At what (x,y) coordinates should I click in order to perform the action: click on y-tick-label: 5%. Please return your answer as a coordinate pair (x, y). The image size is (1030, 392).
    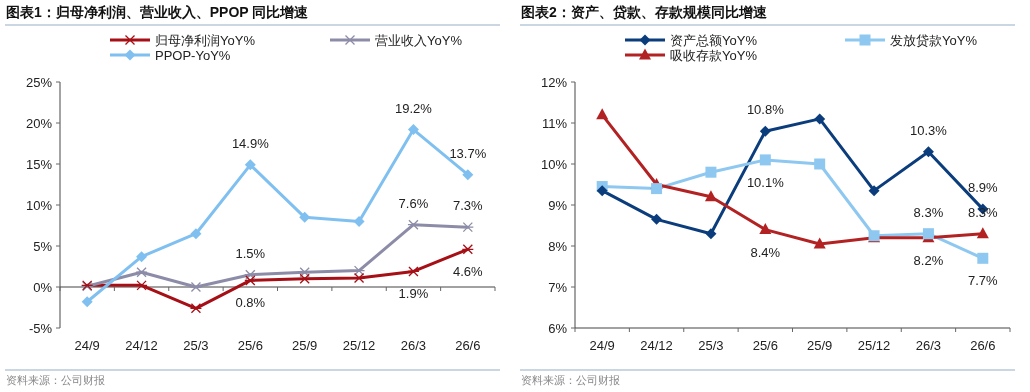
    Looking at the image, I should click on (43, 246).